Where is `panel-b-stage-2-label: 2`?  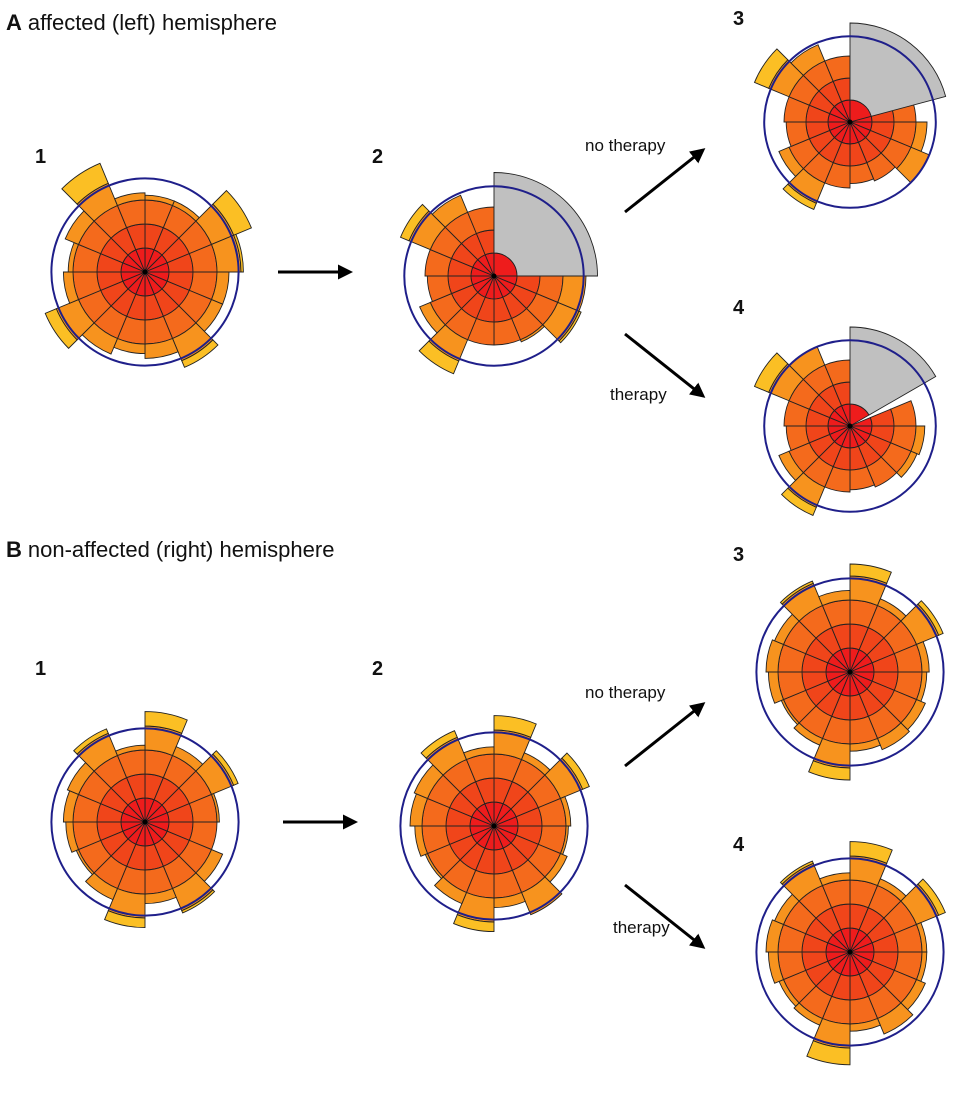
panel-b-stage-2-label: 2 is located at coordinates (378, 669).